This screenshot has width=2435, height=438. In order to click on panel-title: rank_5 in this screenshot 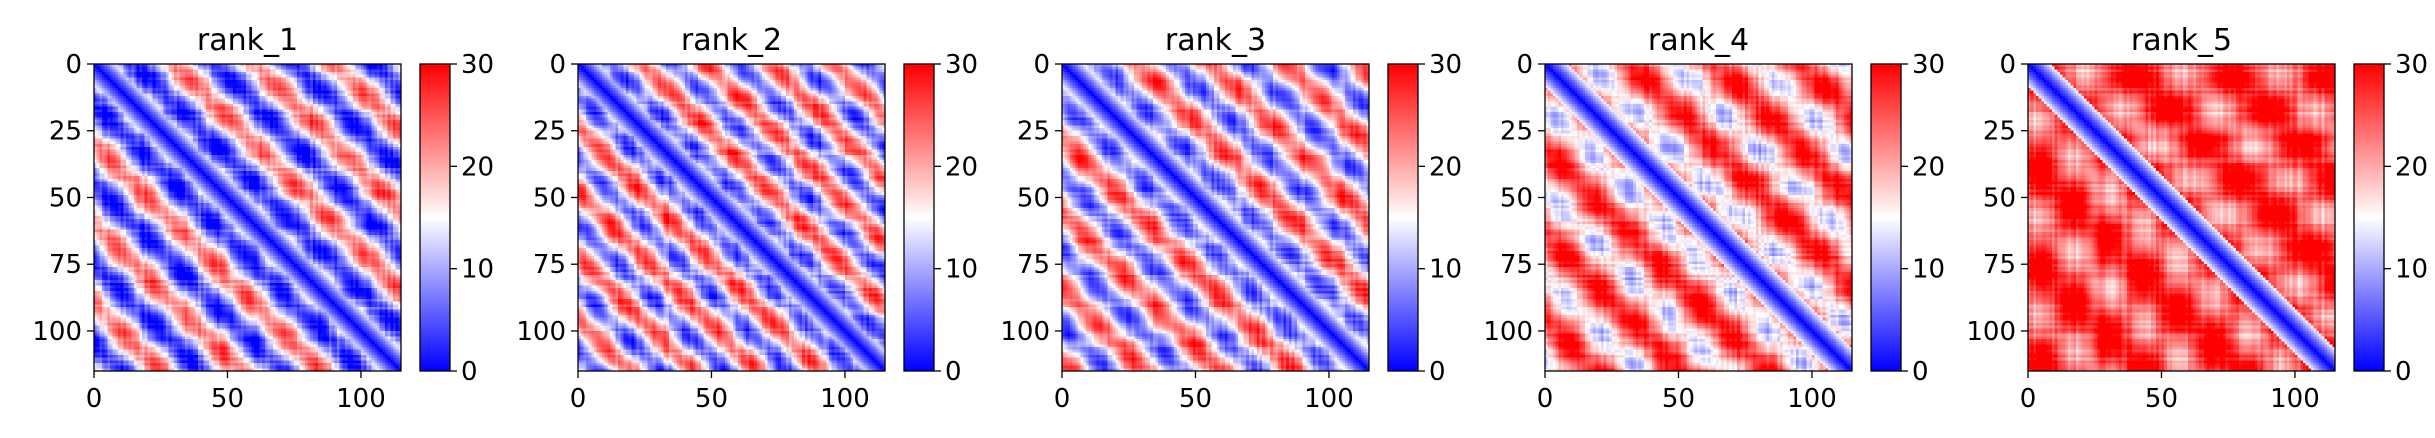, I will do `click(2181, 40)`.